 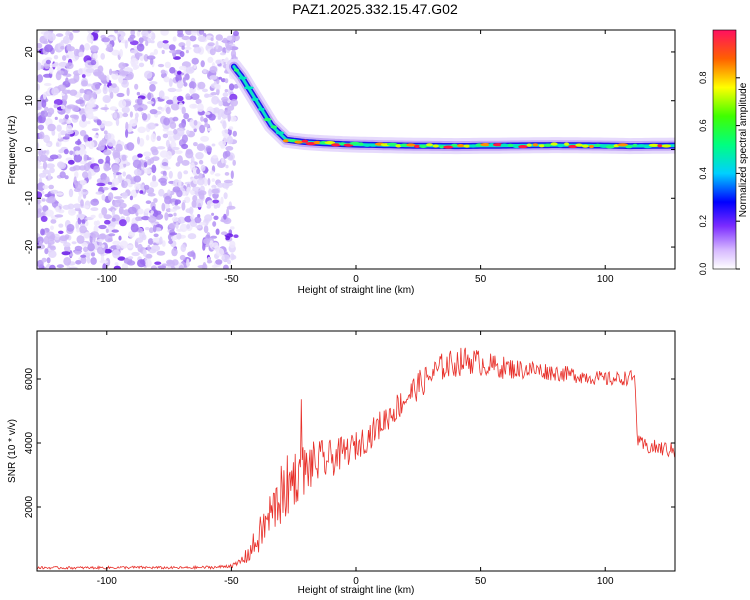 I want to click on spectrum-x-label: Height of straight line (km), so click(x=356, y=290).